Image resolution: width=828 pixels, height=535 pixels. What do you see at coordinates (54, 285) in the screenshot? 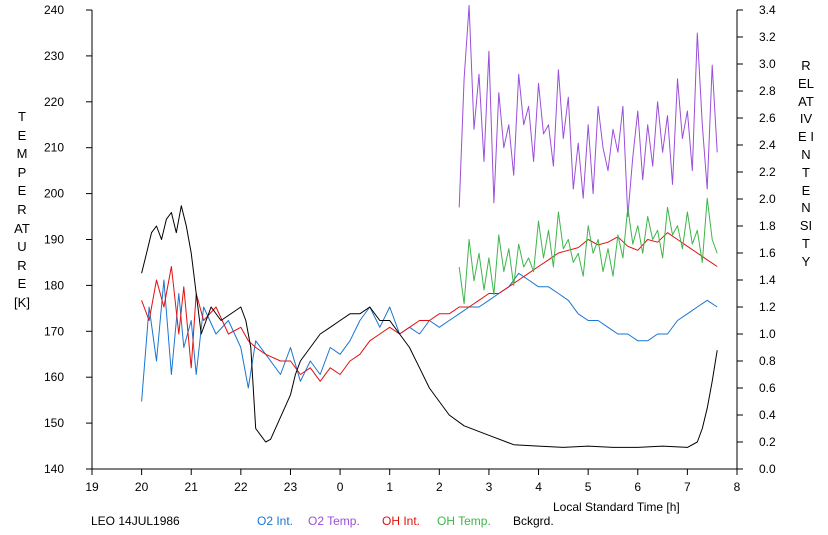
I see `y-left-tick-label: 180` at bounding box center [54, 285].